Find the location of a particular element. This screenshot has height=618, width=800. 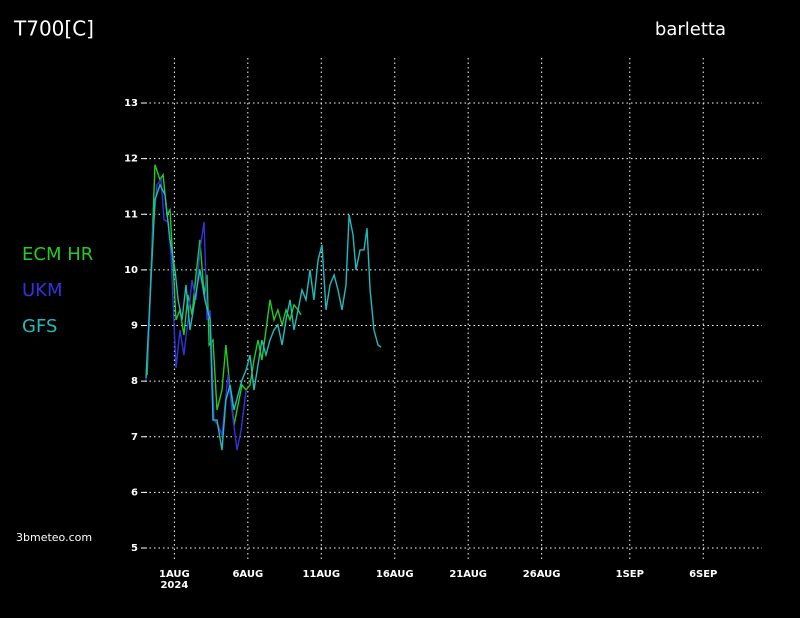

legend-label: ECM HR is located at coordinates (57, 254).